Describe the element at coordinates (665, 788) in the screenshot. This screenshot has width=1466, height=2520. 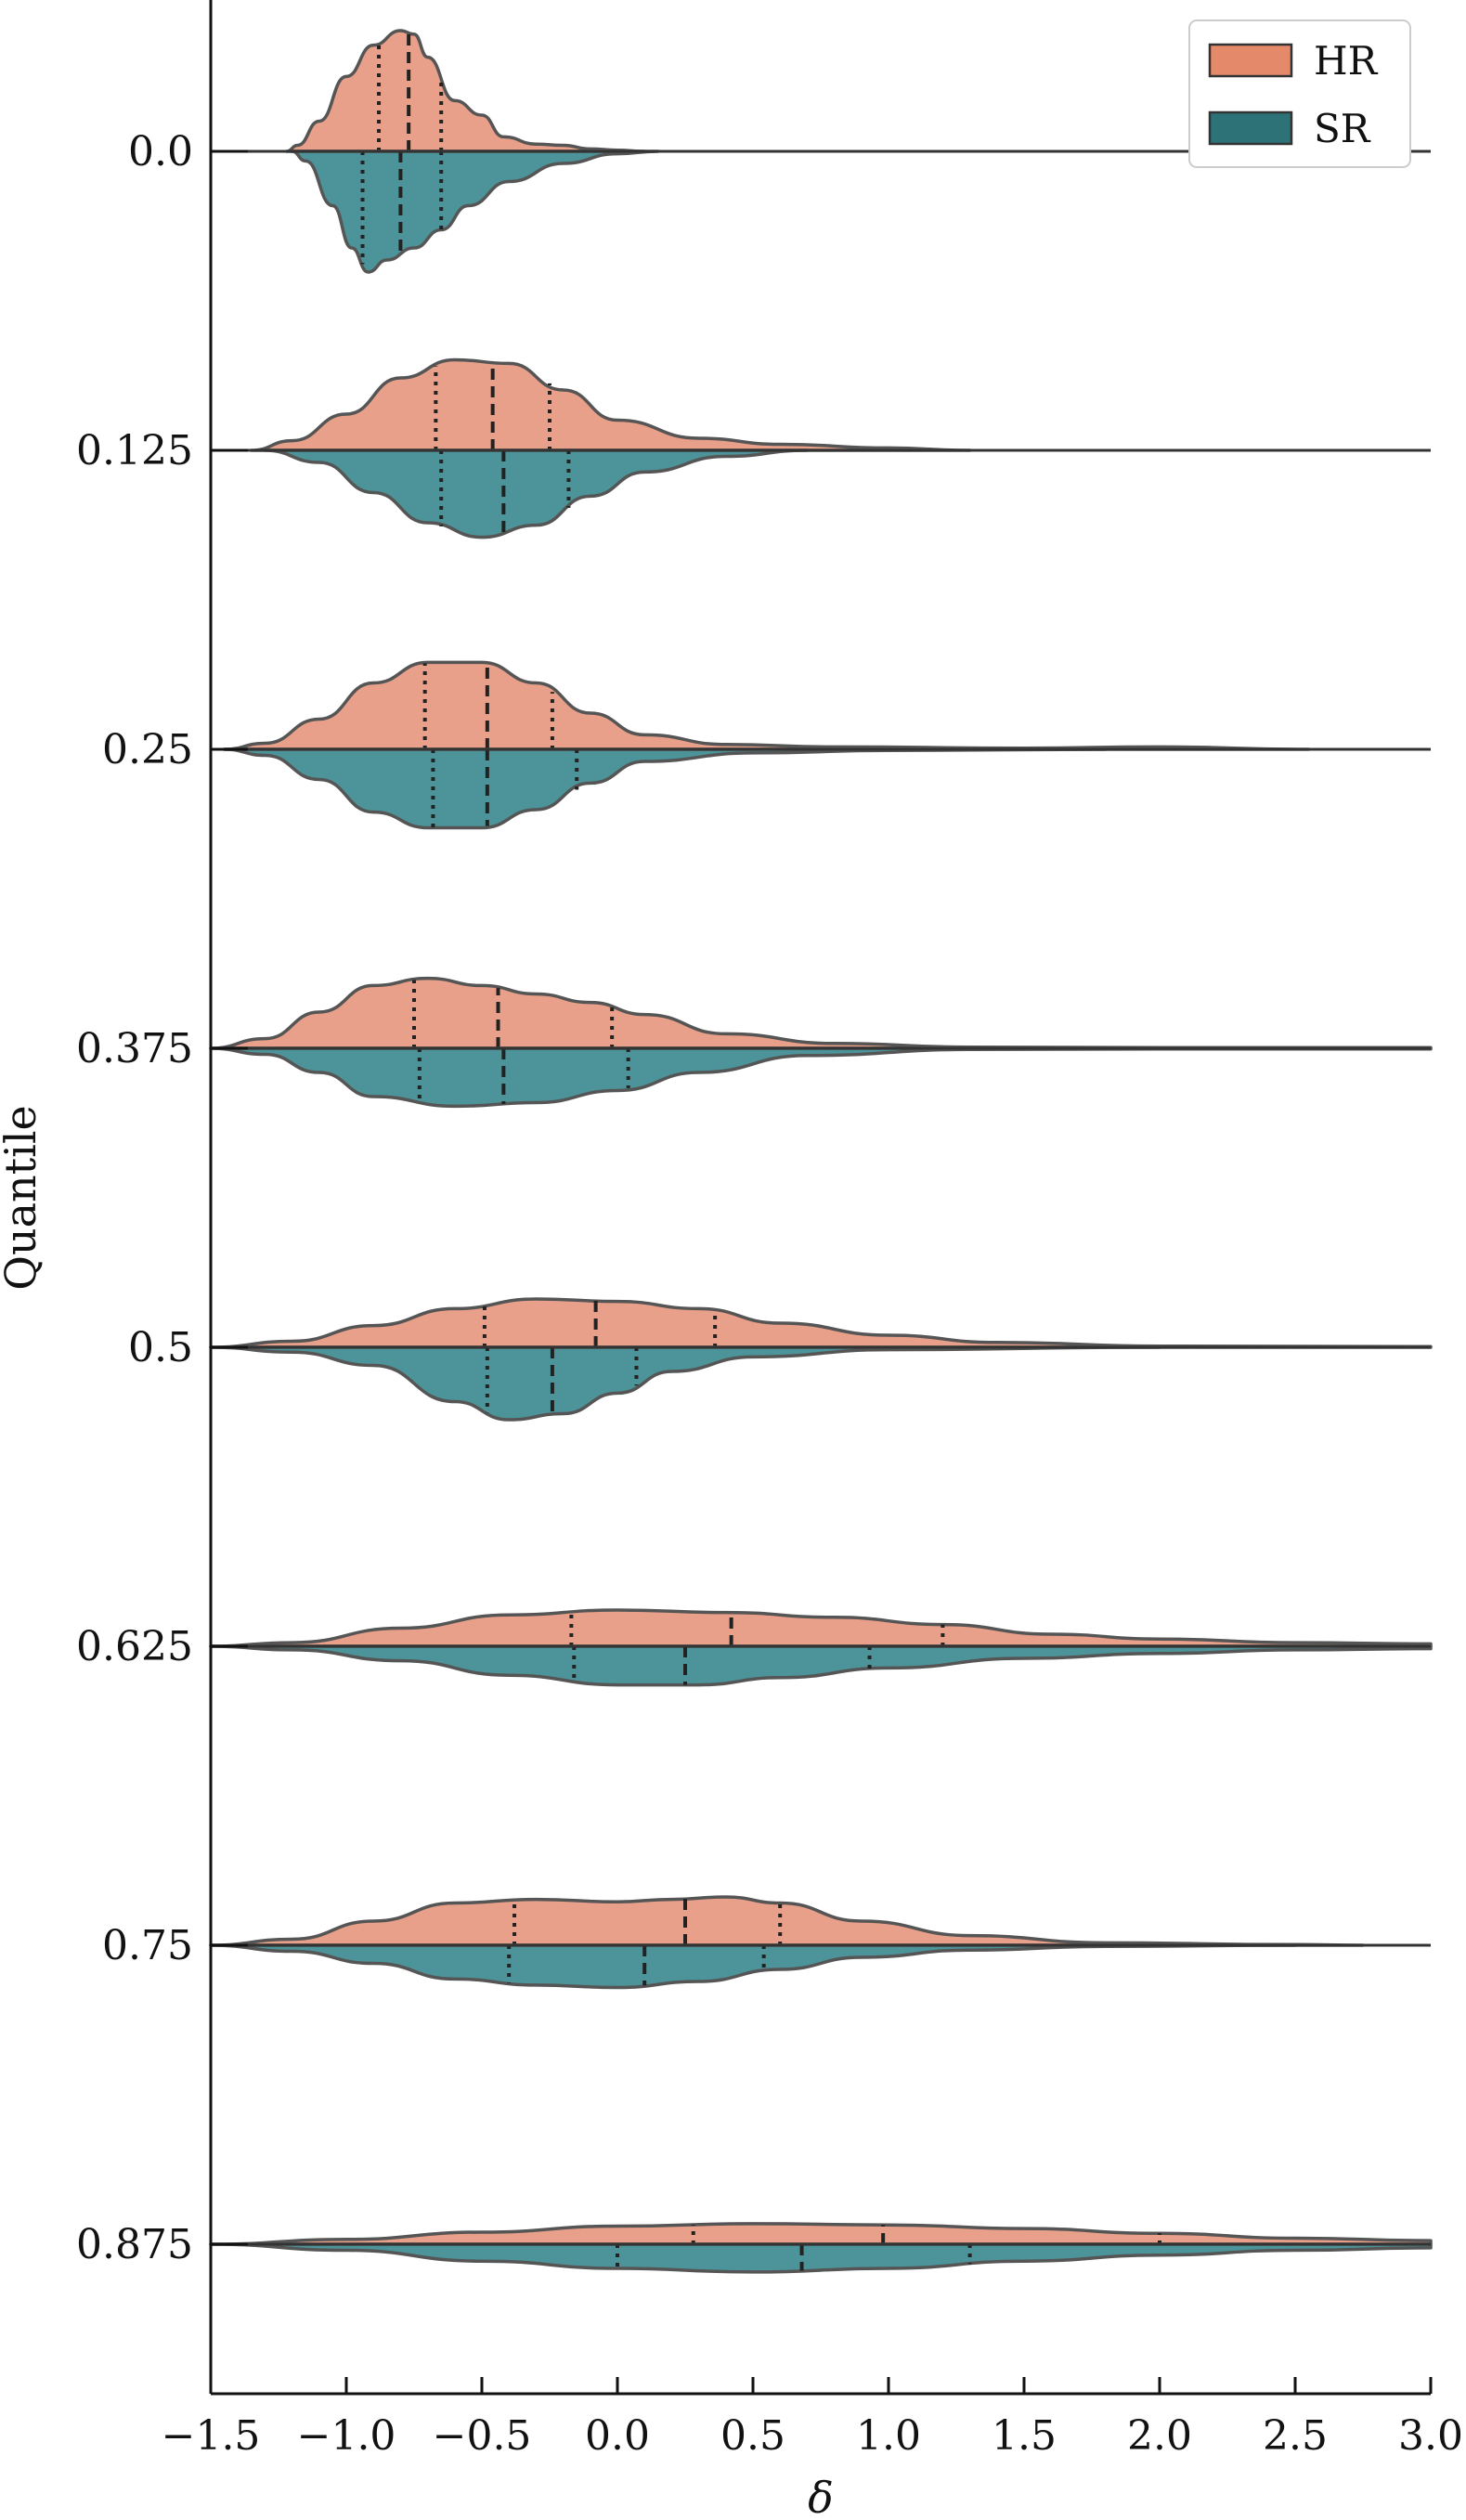
I see `violin-sr-0.25` at that location.